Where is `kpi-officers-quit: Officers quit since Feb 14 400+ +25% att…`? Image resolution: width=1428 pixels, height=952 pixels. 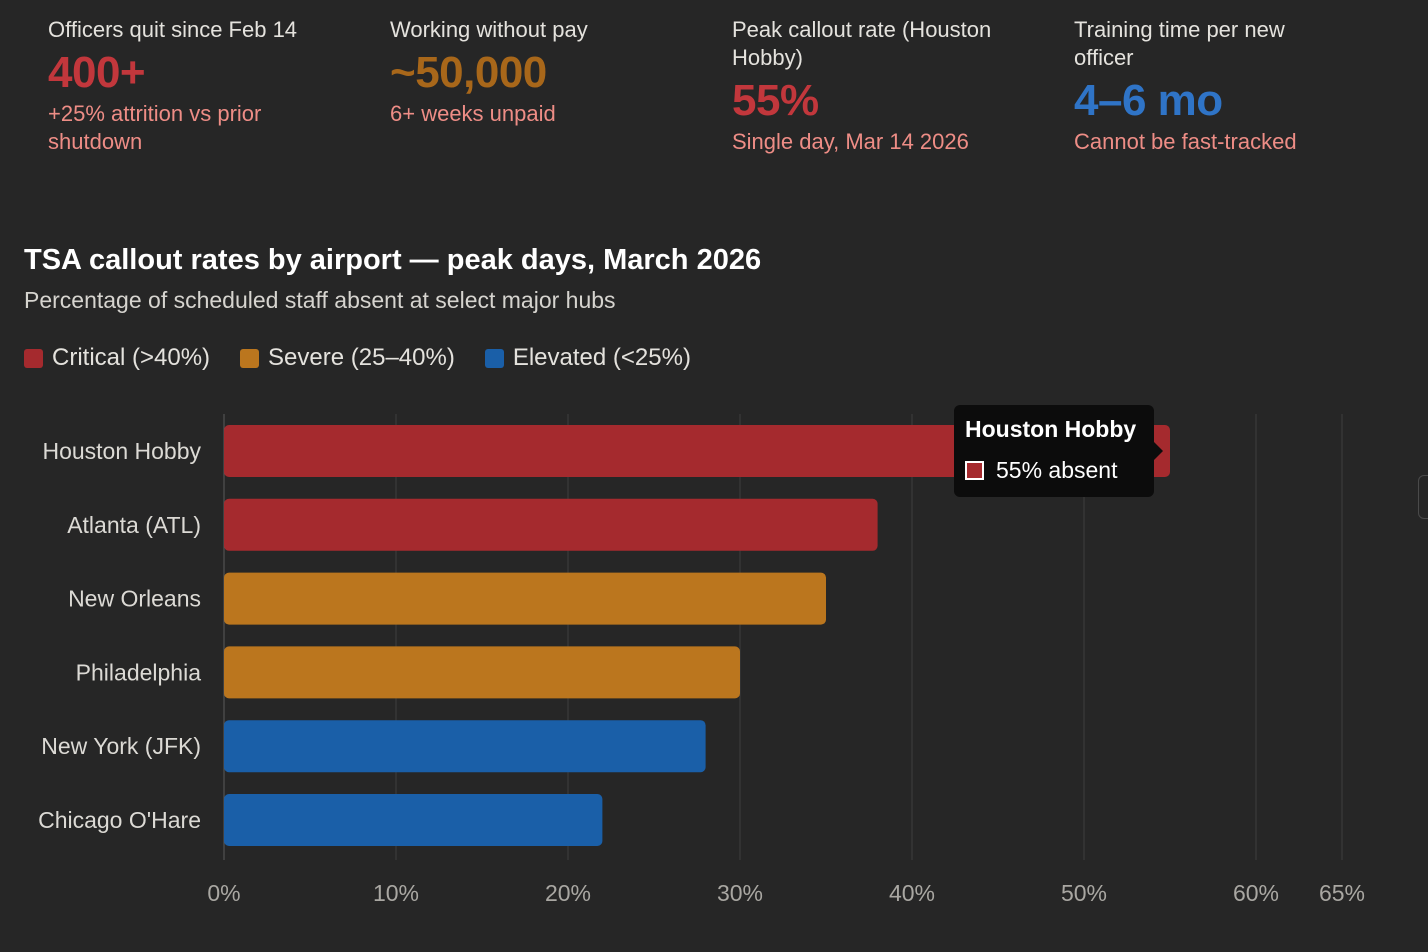 kpi-officers-quit: Officers quit since Feb 14 400+ +25% att… is located at coordinates (198, 86).